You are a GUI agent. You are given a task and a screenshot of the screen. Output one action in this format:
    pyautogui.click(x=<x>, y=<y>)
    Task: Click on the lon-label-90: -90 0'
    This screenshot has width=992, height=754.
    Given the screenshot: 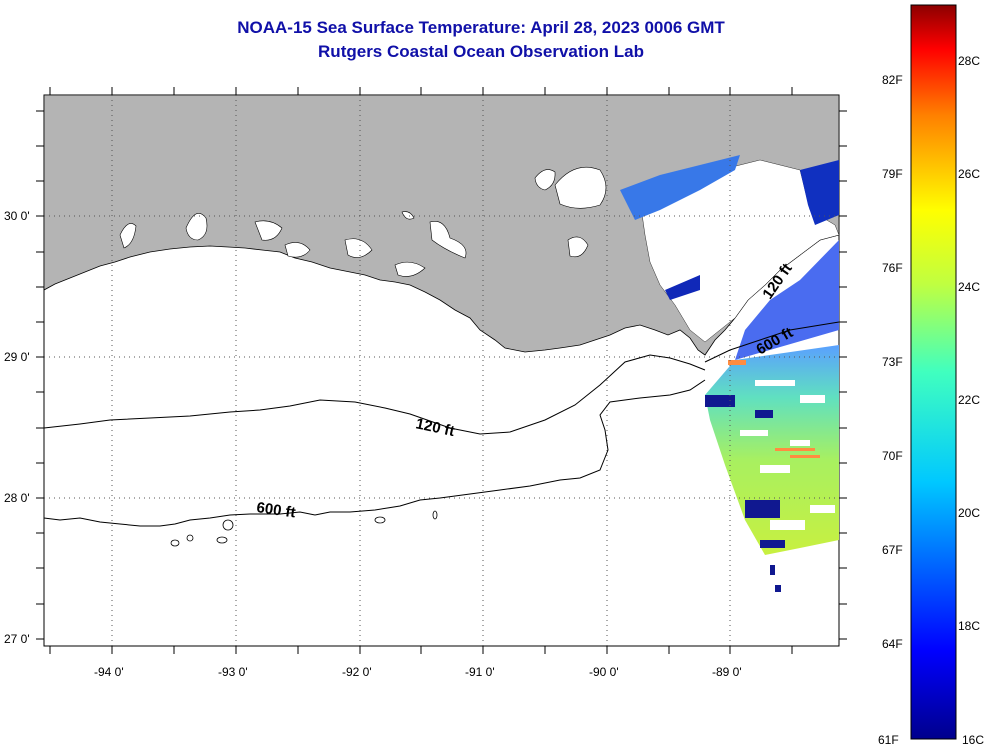 What is the action you would take?
    pyautogui.click(x=604, y=672)
    